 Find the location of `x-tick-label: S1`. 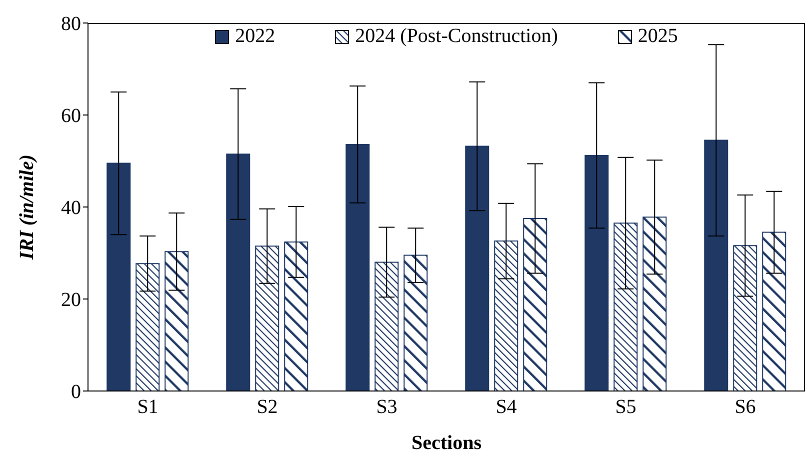

x-tick-label: S1 is located at coordinates (147, 407).